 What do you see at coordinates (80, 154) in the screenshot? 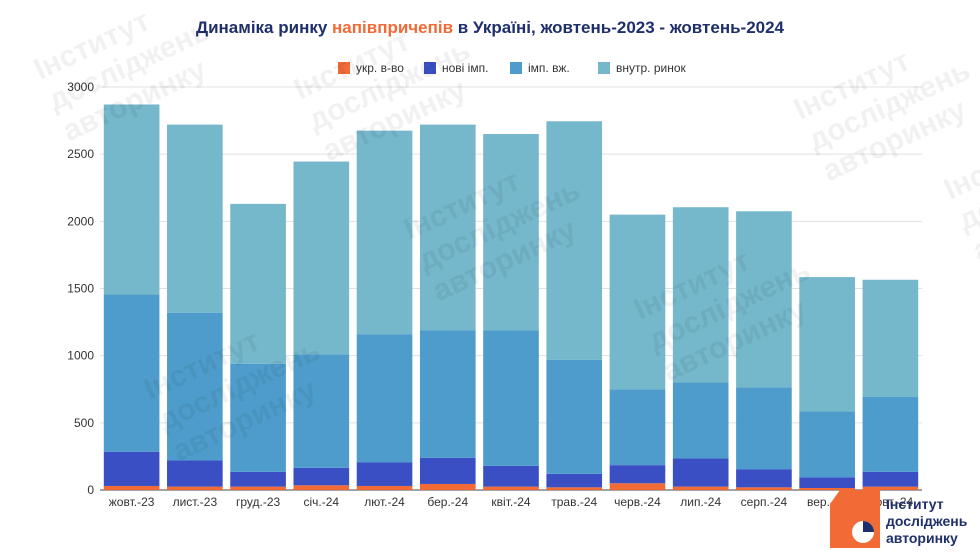
I see `y-tick-label: 2500` at bounding box center [80, 154].